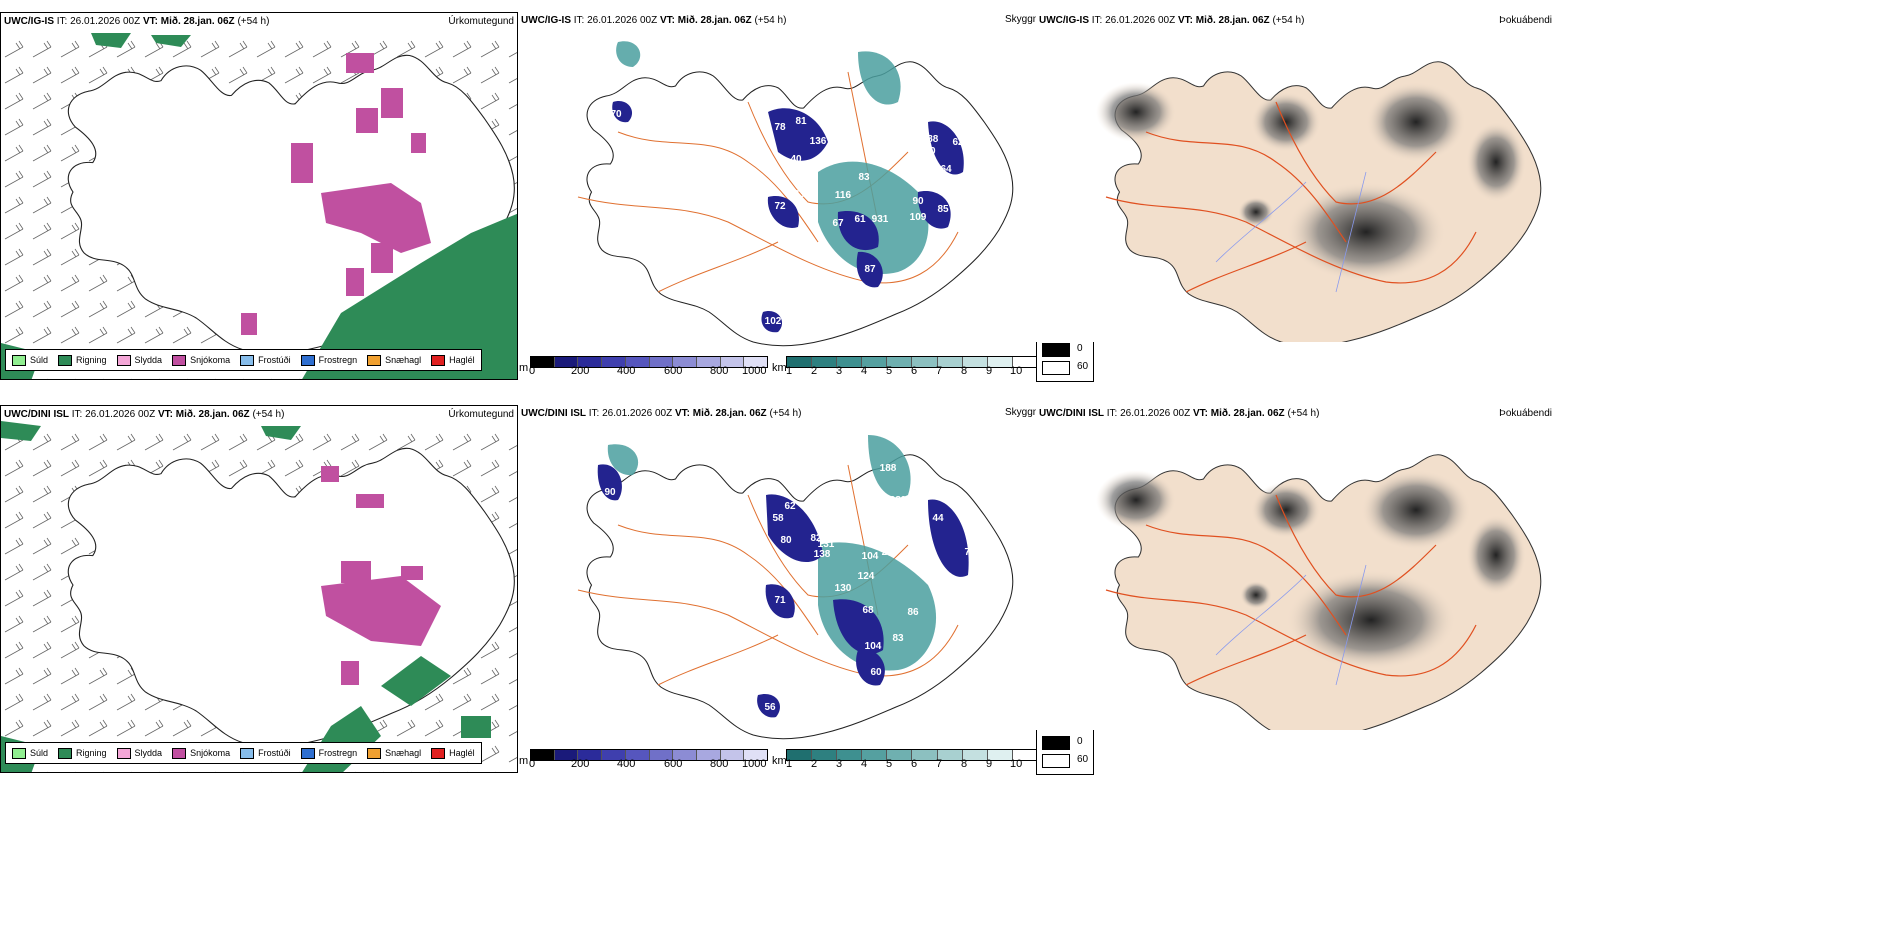  Describe the element at coordinates (1140, 20) in the screenshot. I see `init-time: 26.01.2026 00Z` at that location.